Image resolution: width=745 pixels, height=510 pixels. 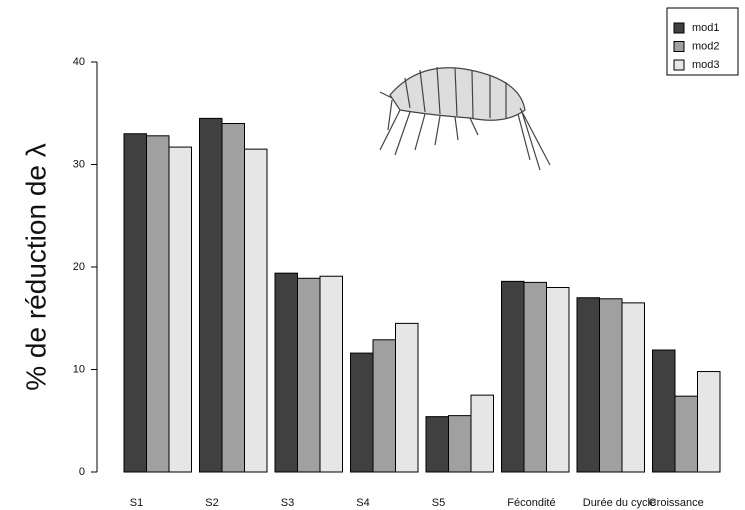 What do you see at coordinates (79, 369) in the screenshot?
I see `y-tick-label: 10` at bounding box center [79, 369].